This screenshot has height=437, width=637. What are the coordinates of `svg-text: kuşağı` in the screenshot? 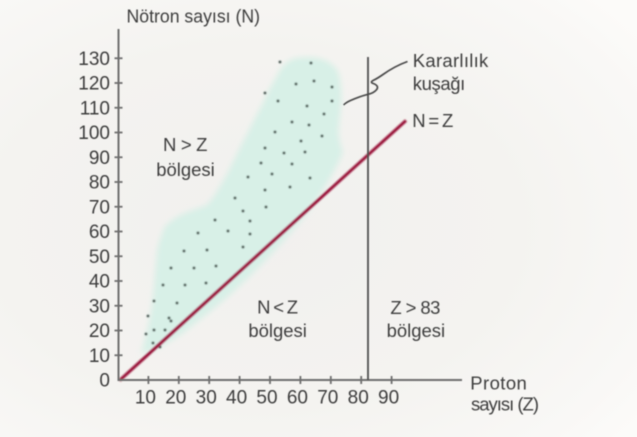 It's located at (439, 83).